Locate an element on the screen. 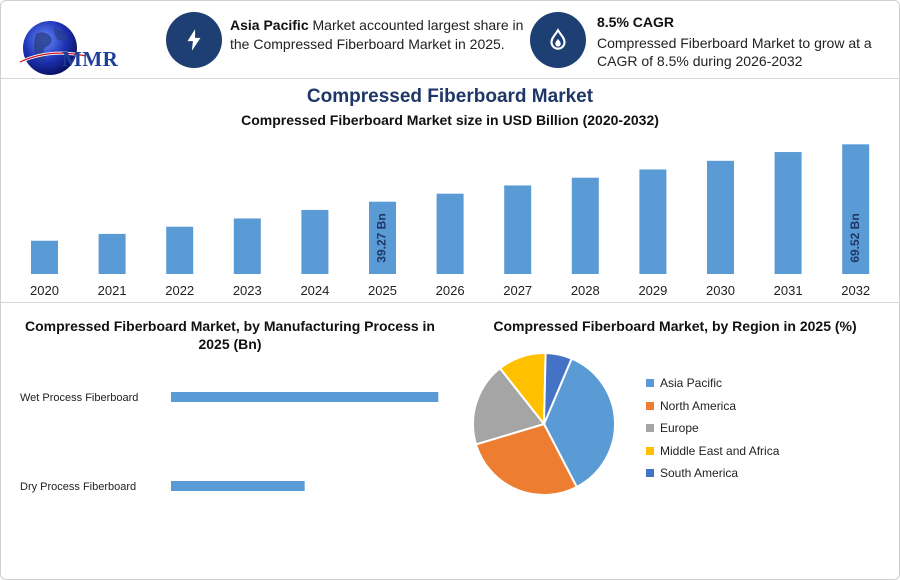  legend-item-europe: Europe is located at coordinates (712, 428).